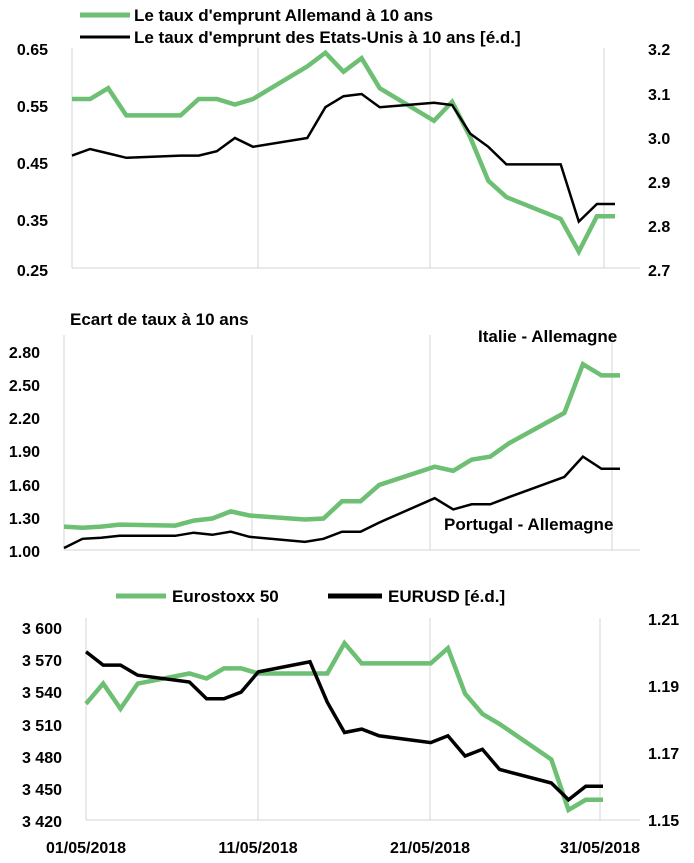 This screenshot has height=863, width=694. I want to click on annotation-portugal: Portugal - Allemagne, so click(528, 524).